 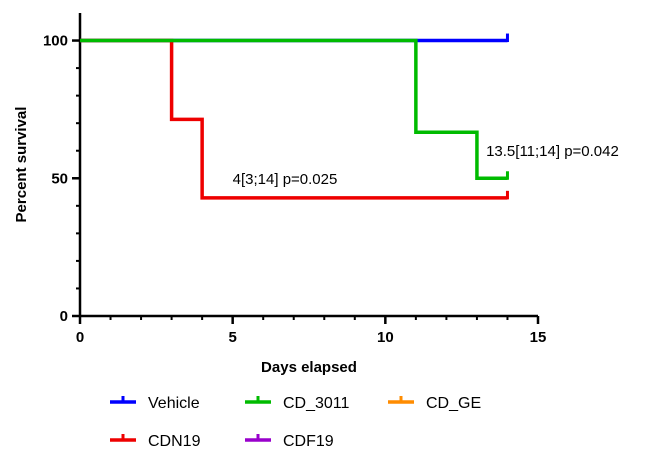 What do you see at coordinates (295, 422) in the screenshot?
I see `legend: Vehicle CD_3011 CD_GE CDN19 CDF19` at bounding box center [295, 422].